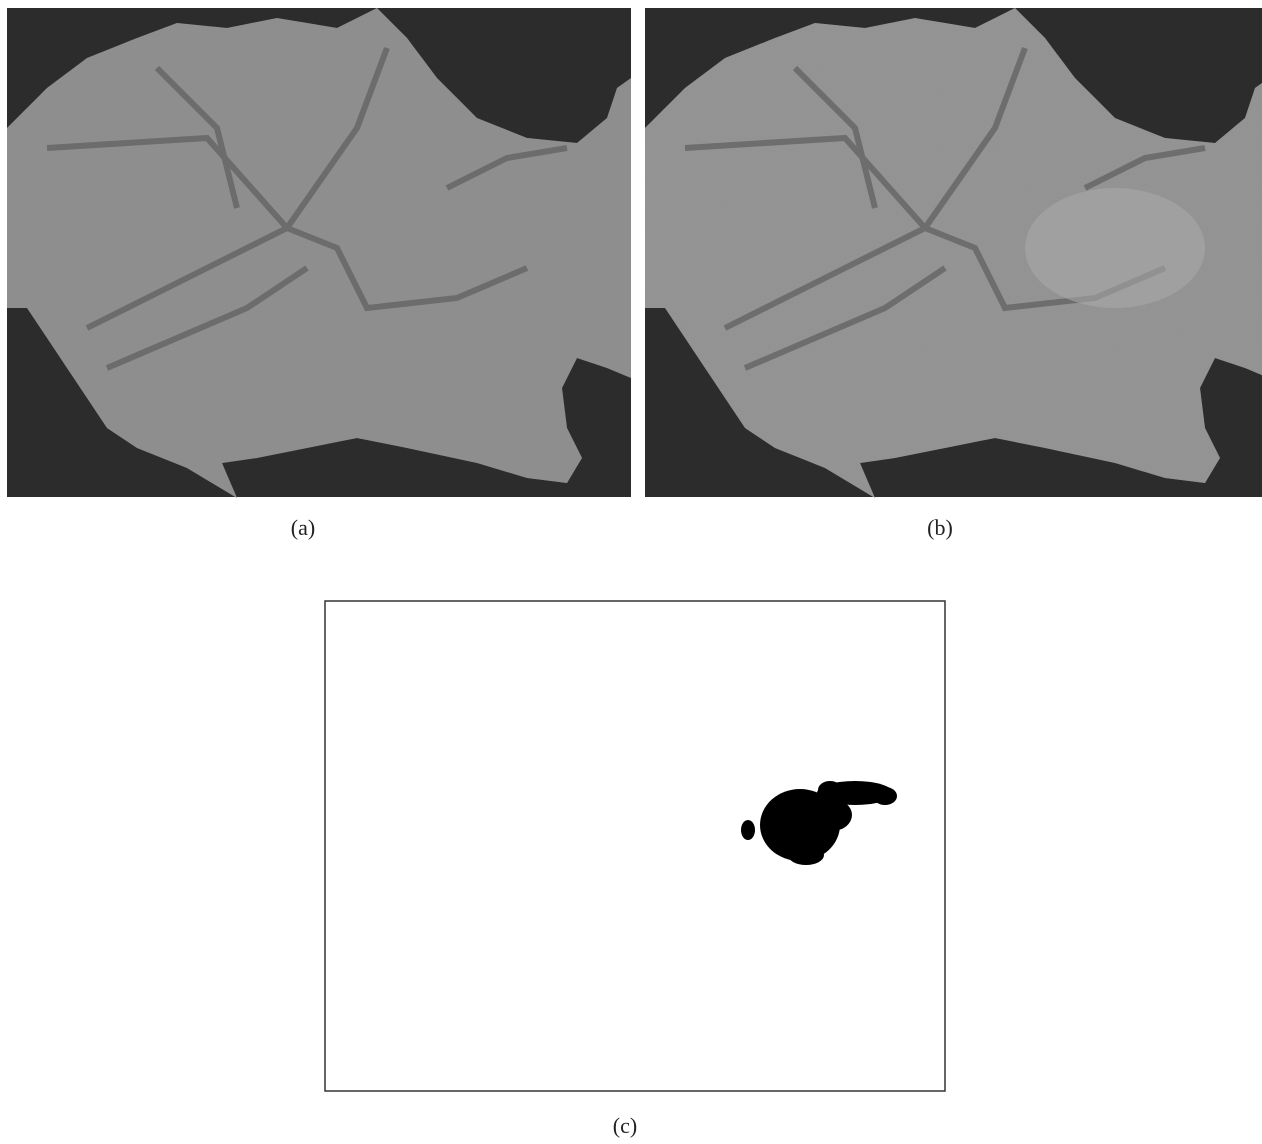  I want to click on panel-label: (c), so click(625, 1125).